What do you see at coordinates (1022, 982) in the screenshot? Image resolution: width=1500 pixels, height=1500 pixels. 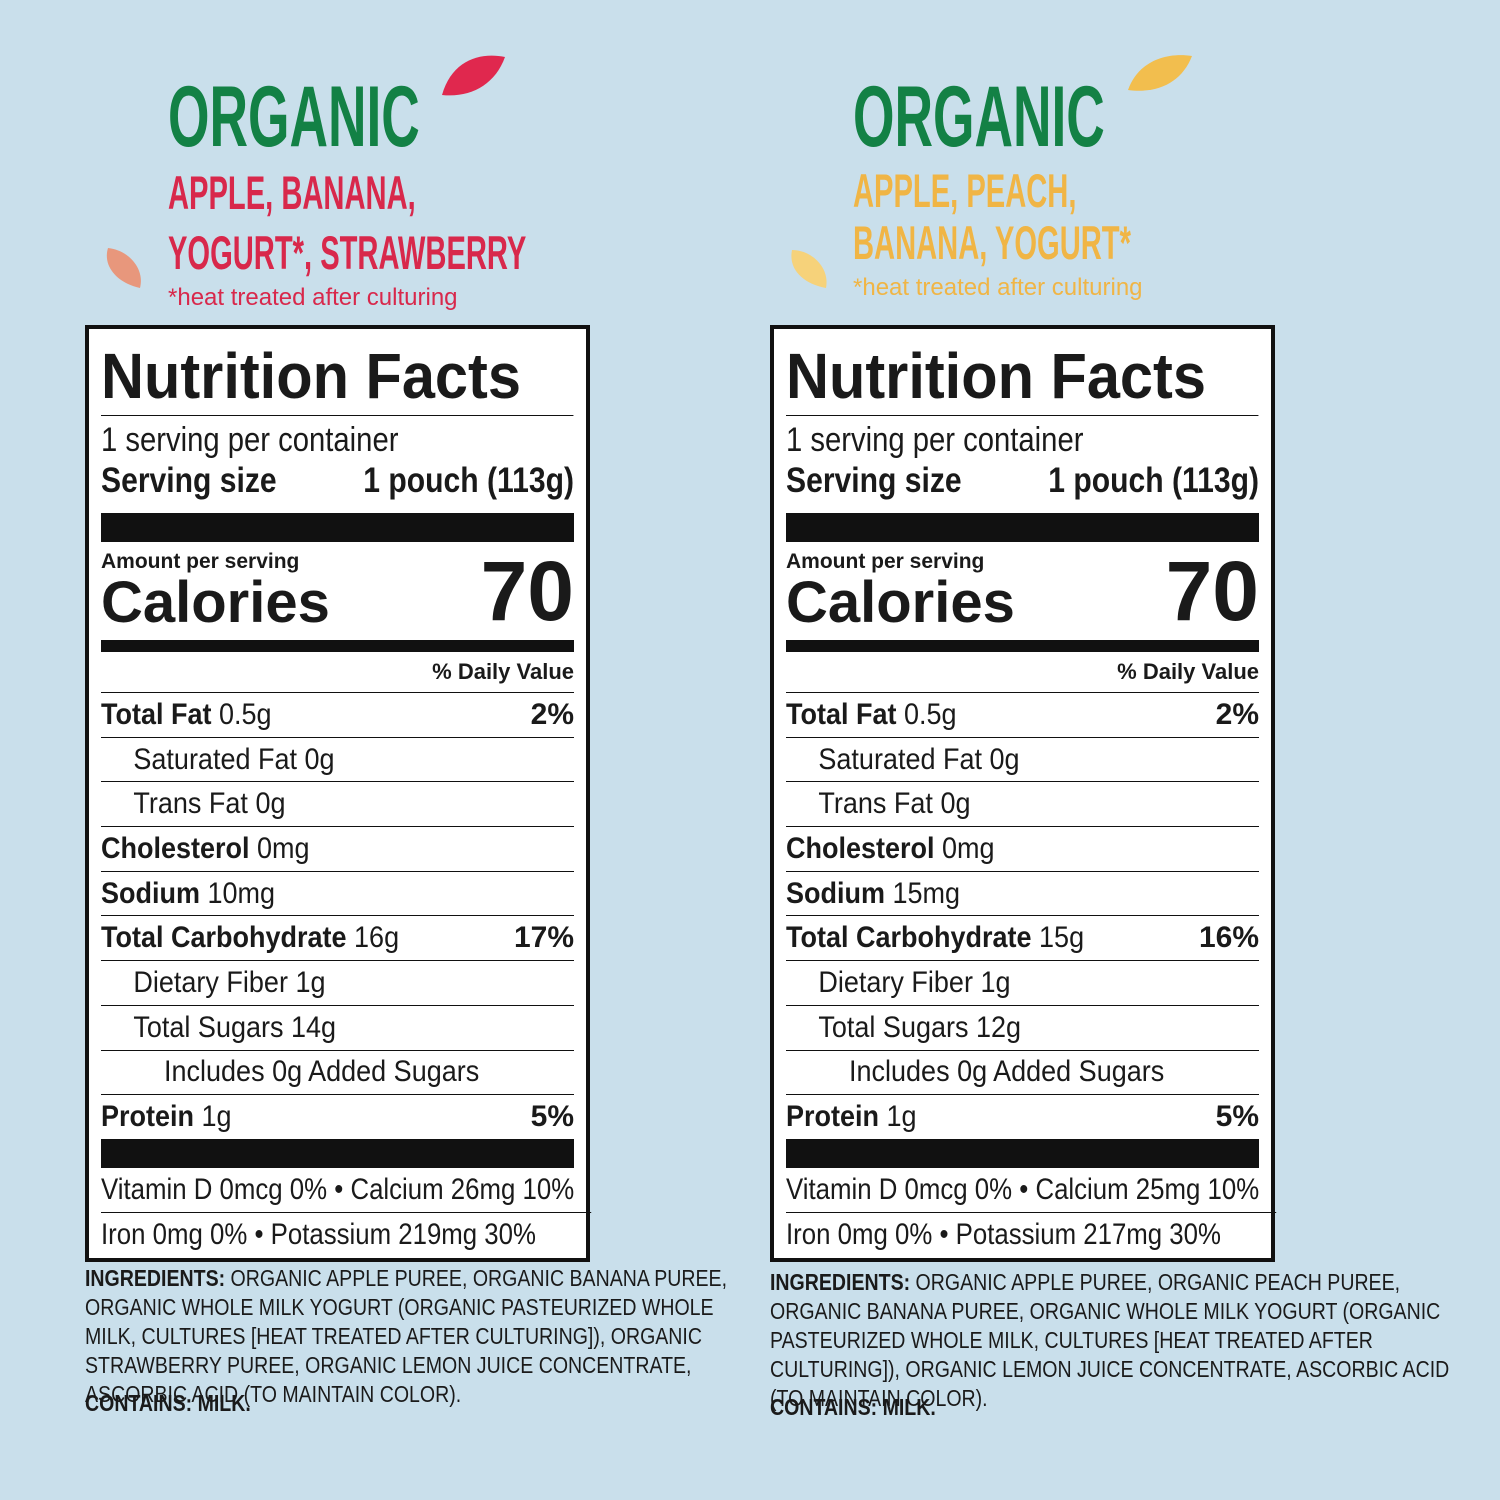 I see `nutrient-row: Dietary Fiber 1g` at bounding box center [1022, 982].